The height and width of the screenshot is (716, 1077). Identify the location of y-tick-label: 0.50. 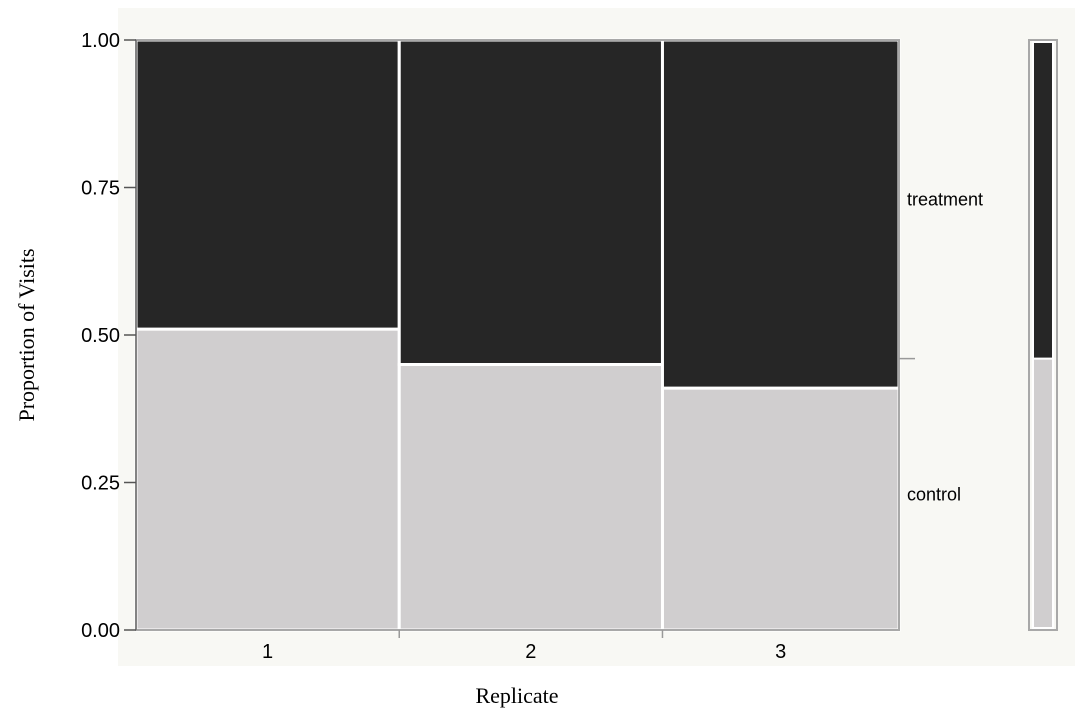
(100, 336).